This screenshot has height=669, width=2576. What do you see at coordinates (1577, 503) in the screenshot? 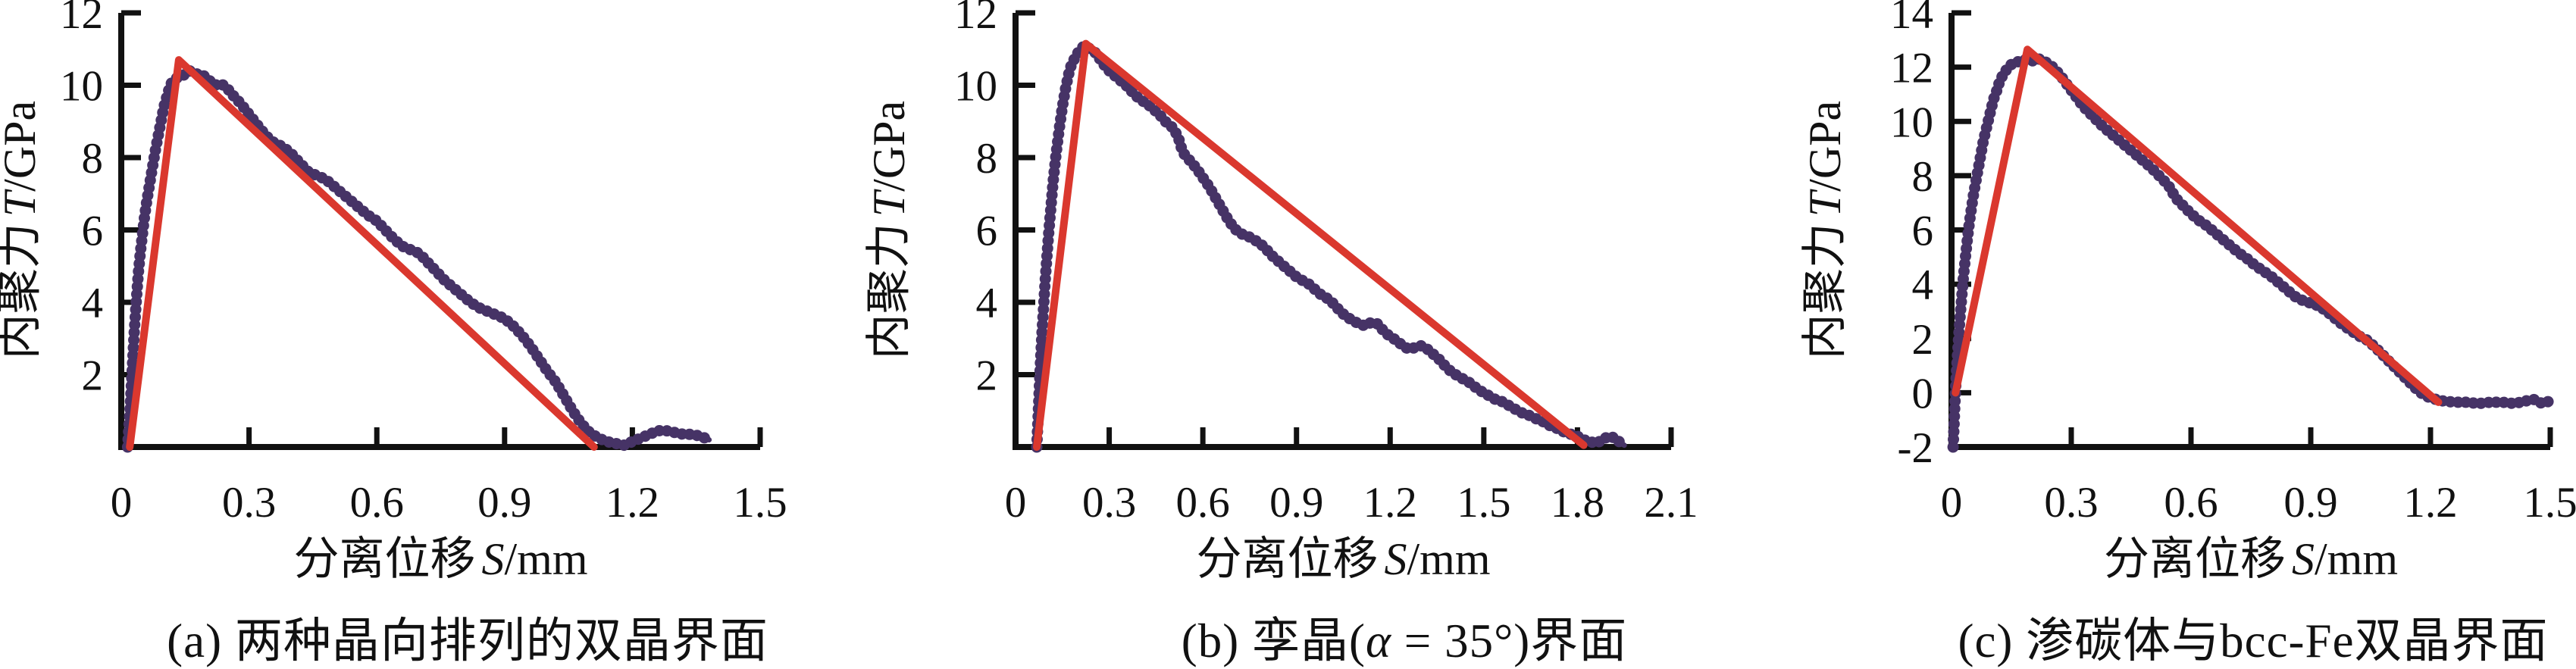
I see `x-tick-label: 1.8` at bounding box center [1577, 503].